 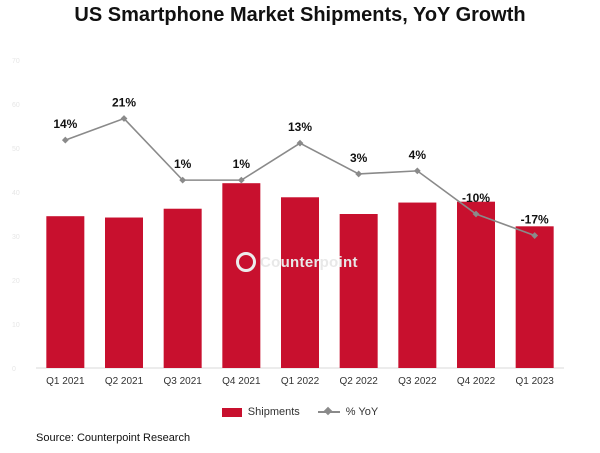 I want to click on legend-line-yoy-icon, so click(x=328, y=412).